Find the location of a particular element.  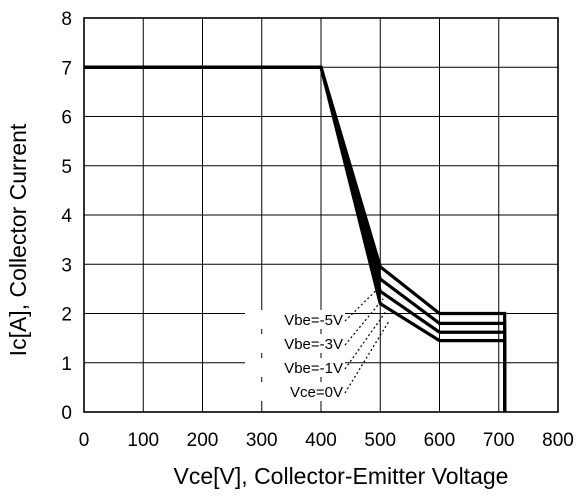

series-bundle-fill is located at coordinates (350, 185).